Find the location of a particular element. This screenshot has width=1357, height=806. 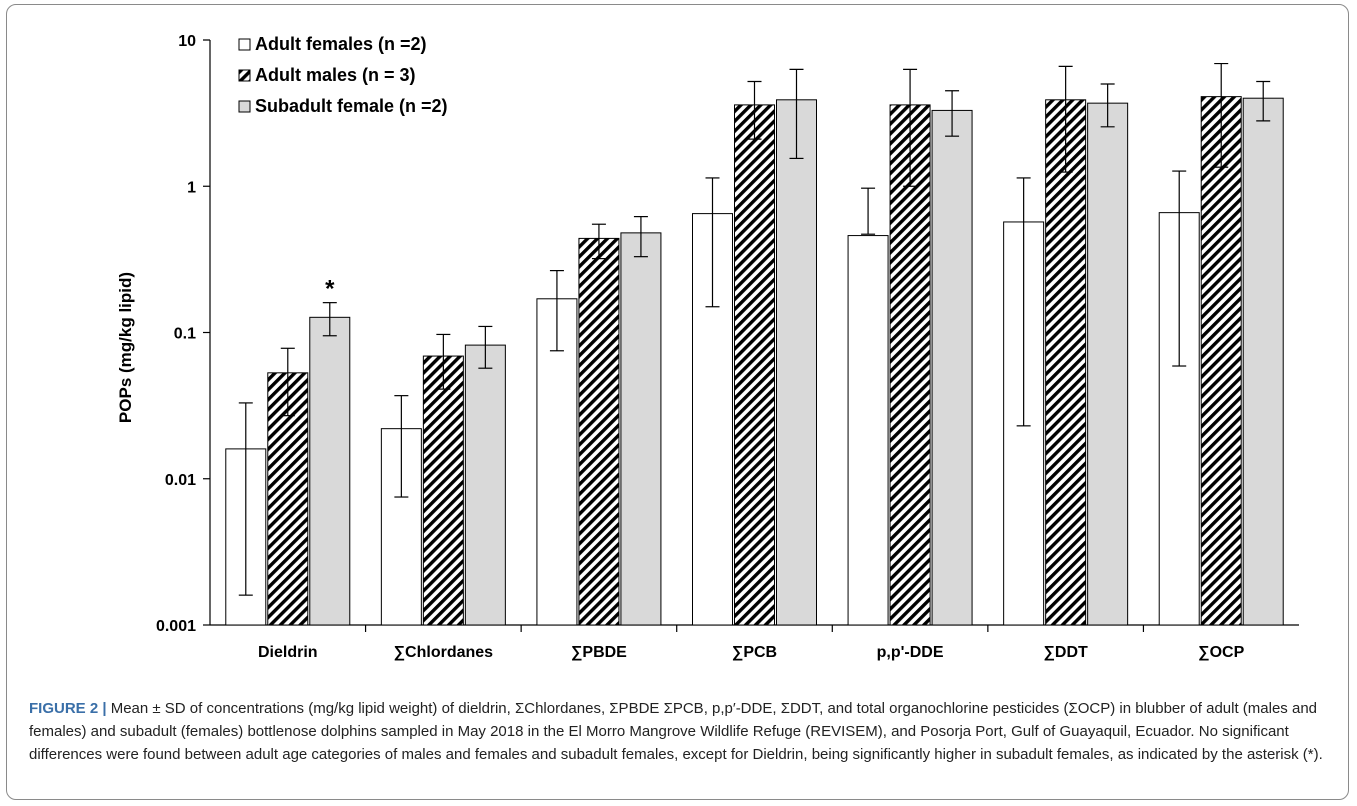

caption-label: FIGURE 2 | is located at coordinates (68, 708).